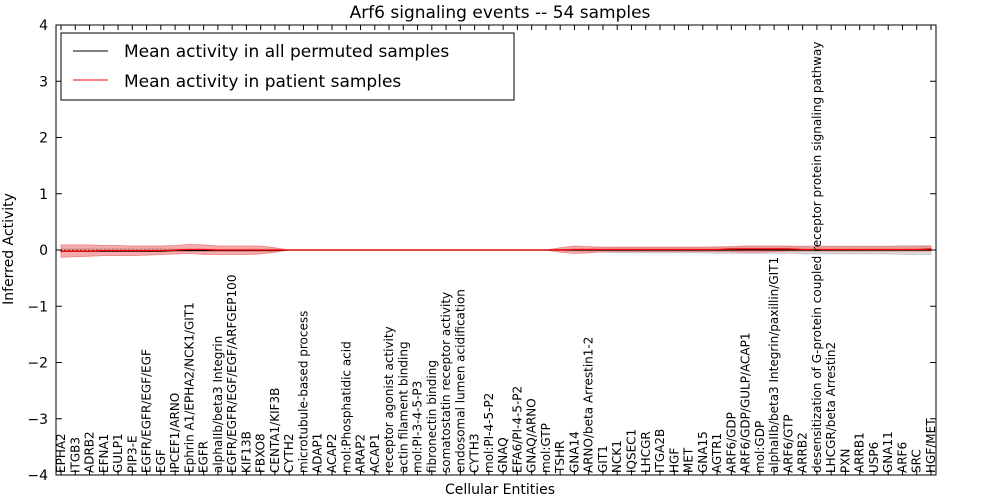 The height and width of the screenshot is (500, 1000). What do you see at coordinates (204, 457) in the screenshot?
I see `x-tick-label: EGFR` at bounding box center [204, 457].